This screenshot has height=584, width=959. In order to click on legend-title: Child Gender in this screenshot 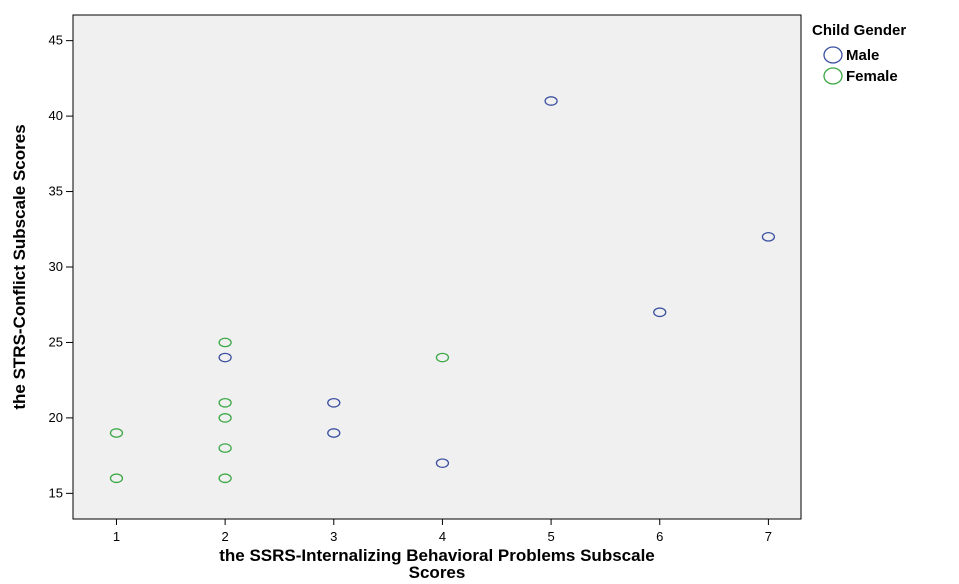, I will do `click(859, 30)`.